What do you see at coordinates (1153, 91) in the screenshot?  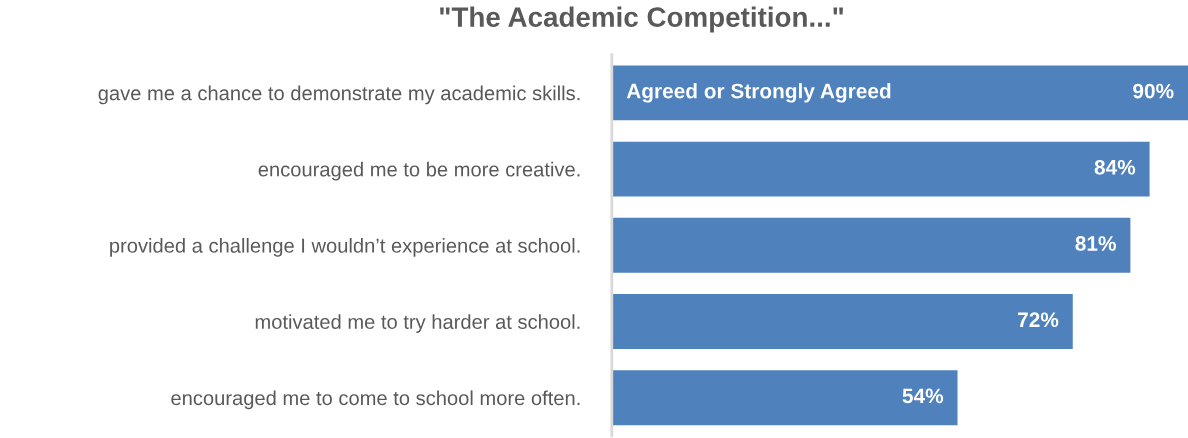 I see `data-label: 90%` at bounding box center [1153, 91].